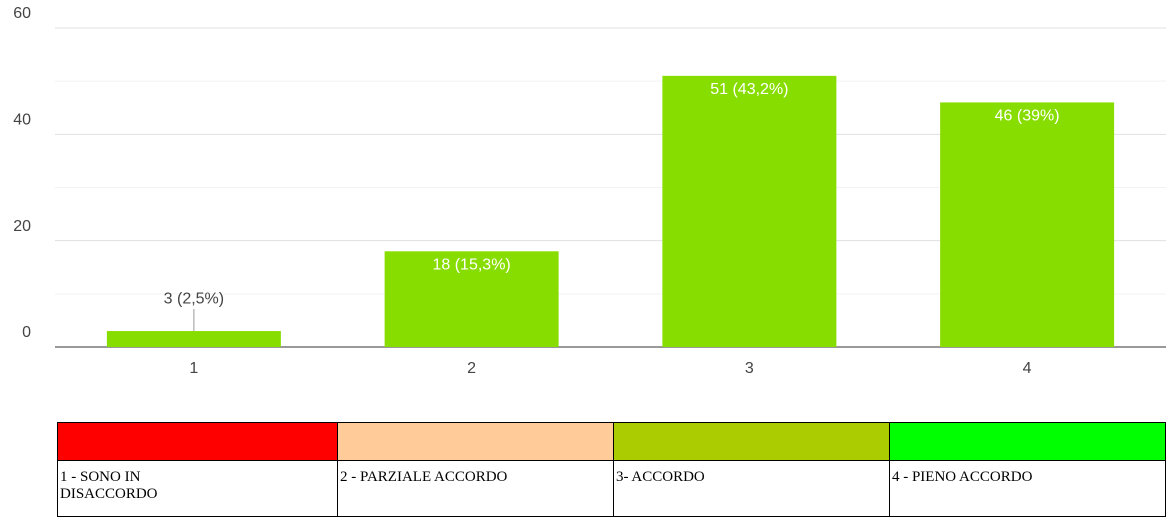 The width and height of the screenshot is (1166, 520). What do you see at coordinates (475, 488) in the screenshot?
I see `legend-label: 2 - PARZIALE ACCORDO` at bounding box center [475, 488].